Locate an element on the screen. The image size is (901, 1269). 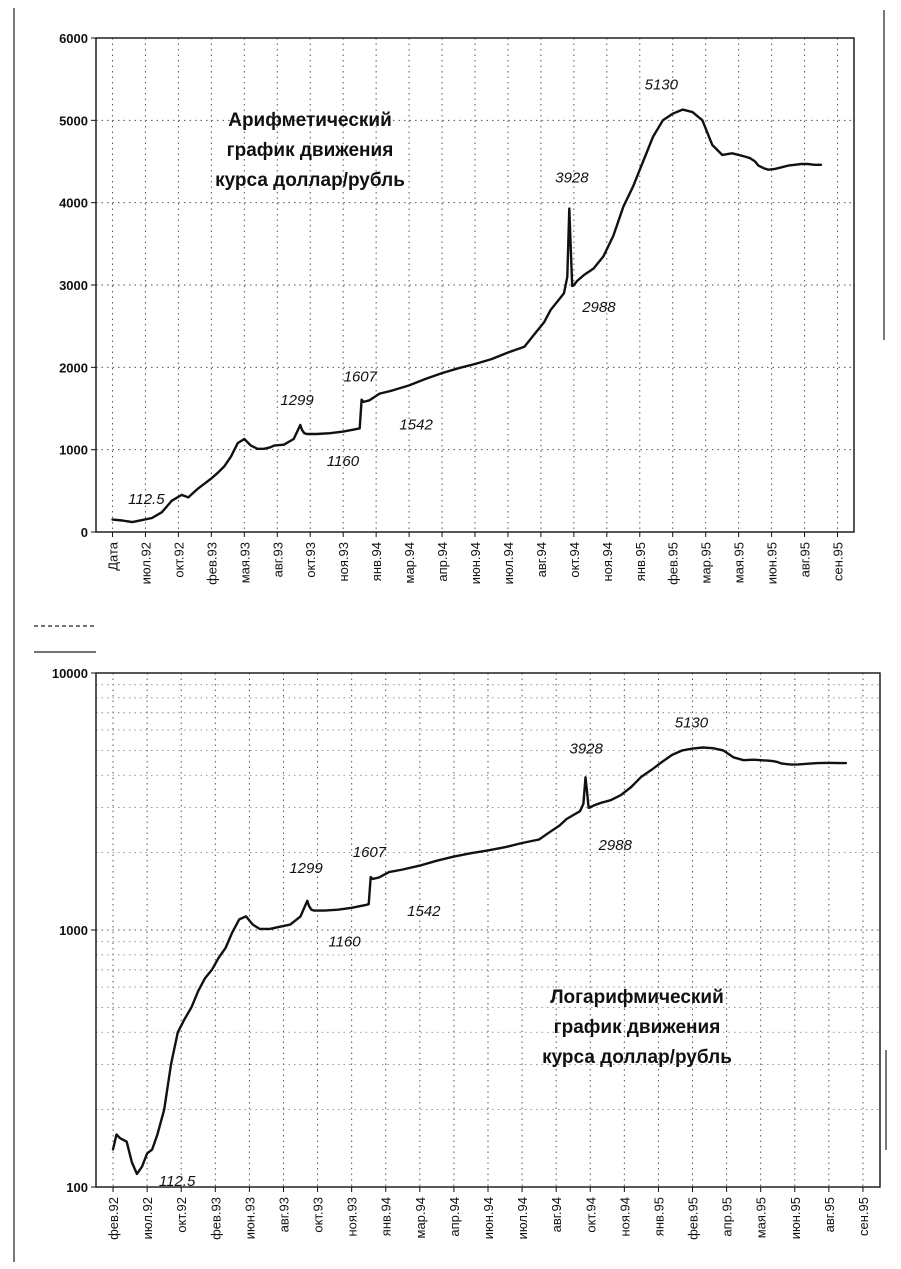
linear-x-tick-label: окт.93 is located at coordinates (310, 560).